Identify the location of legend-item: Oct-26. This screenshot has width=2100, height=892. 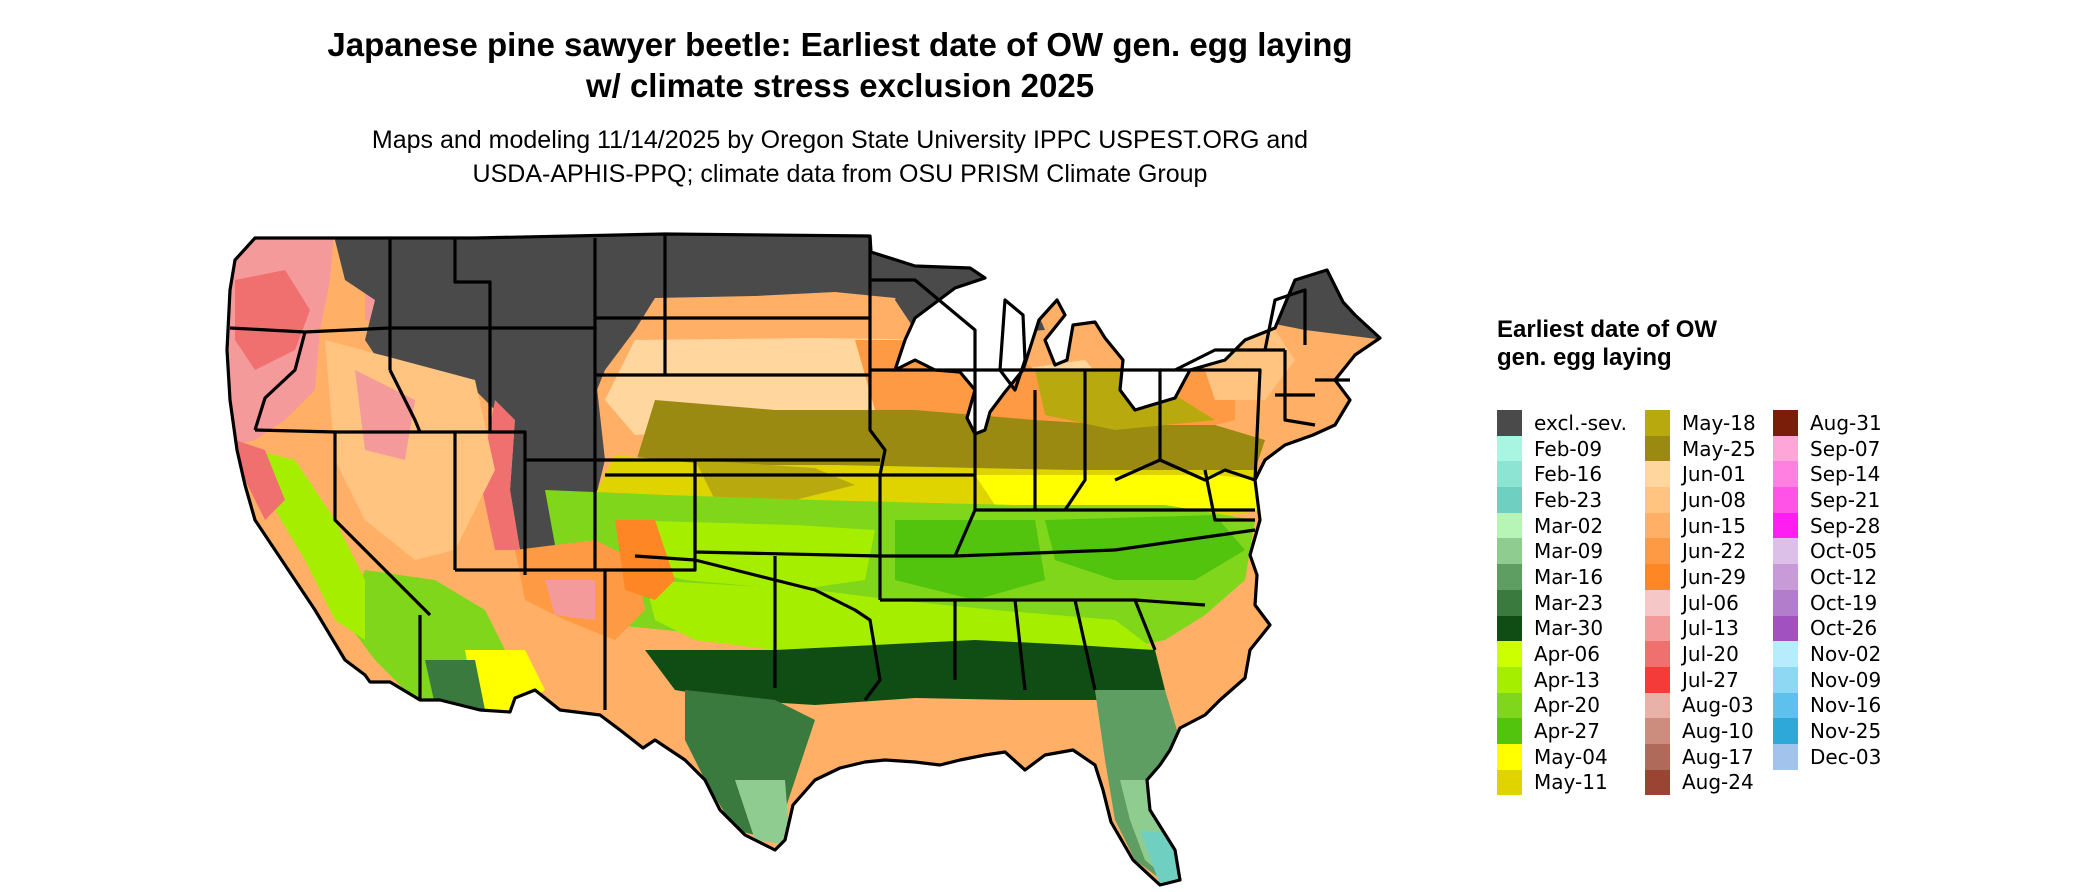
(1833, 628).